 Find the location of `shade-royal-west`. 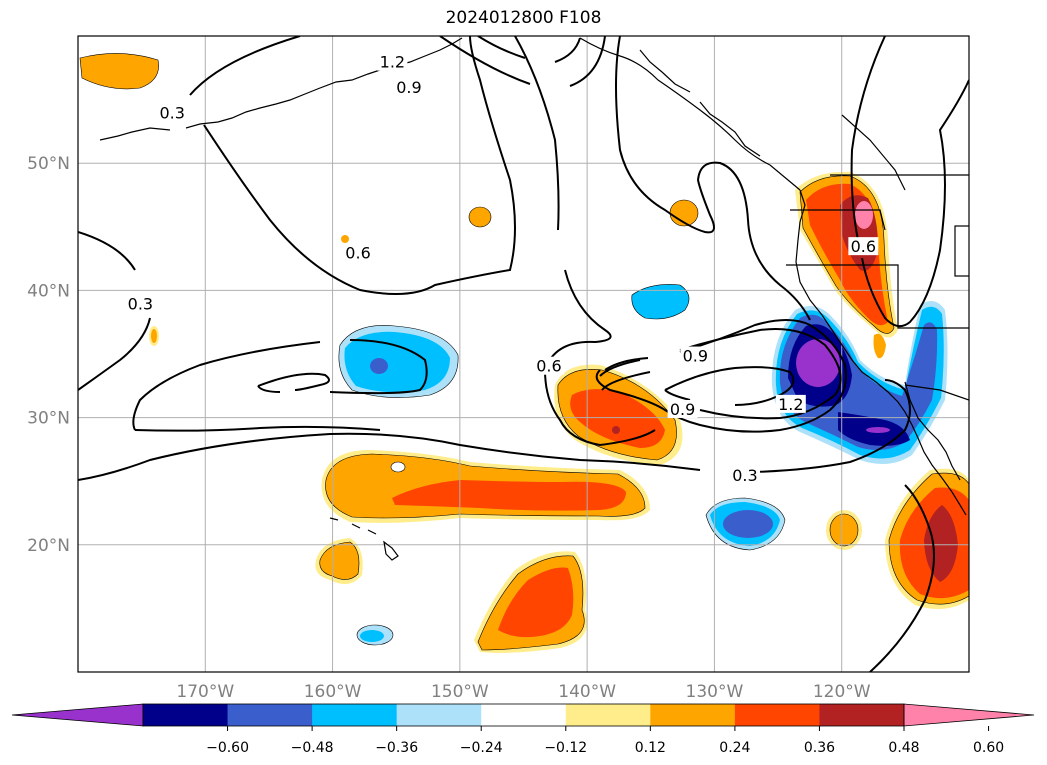

shade-royal-west is located at coordinates (379, 366).